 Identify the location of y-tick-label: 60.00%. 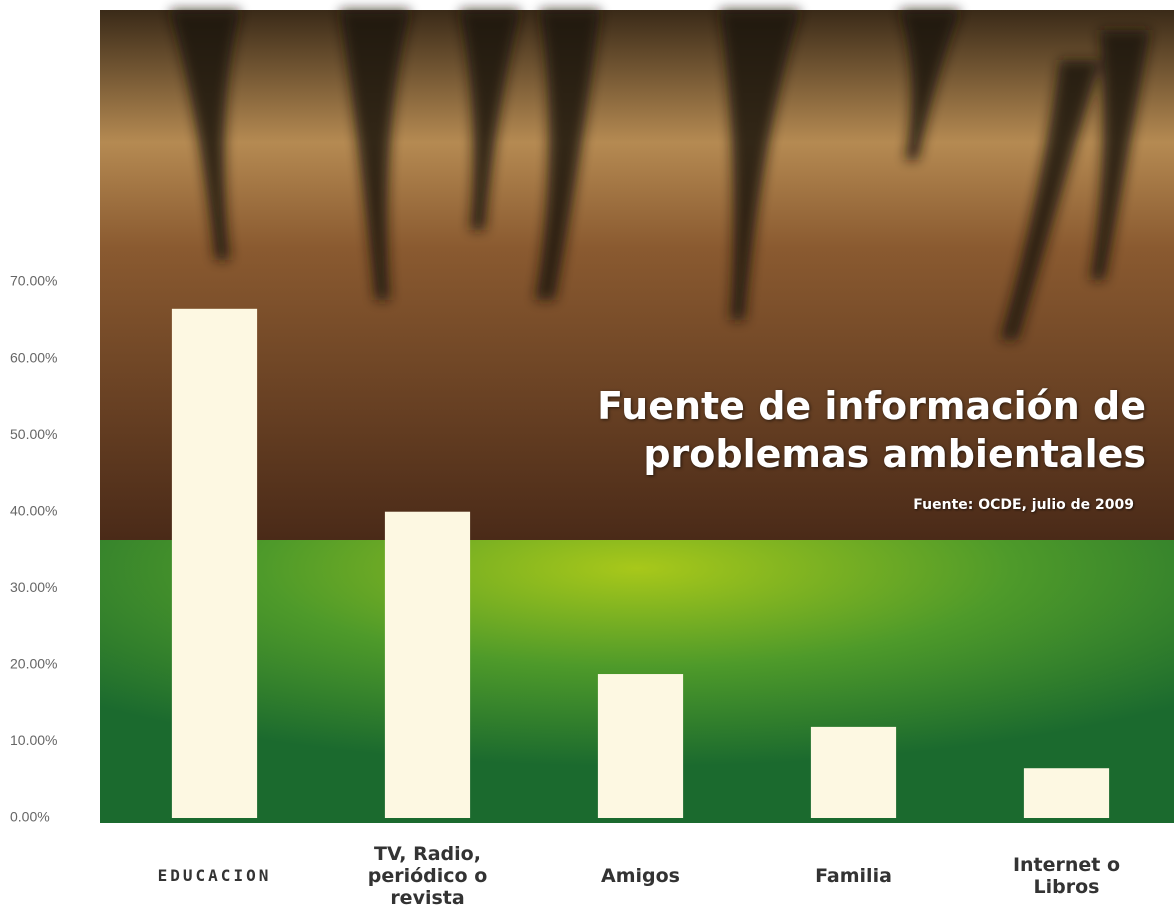
(33, 357).